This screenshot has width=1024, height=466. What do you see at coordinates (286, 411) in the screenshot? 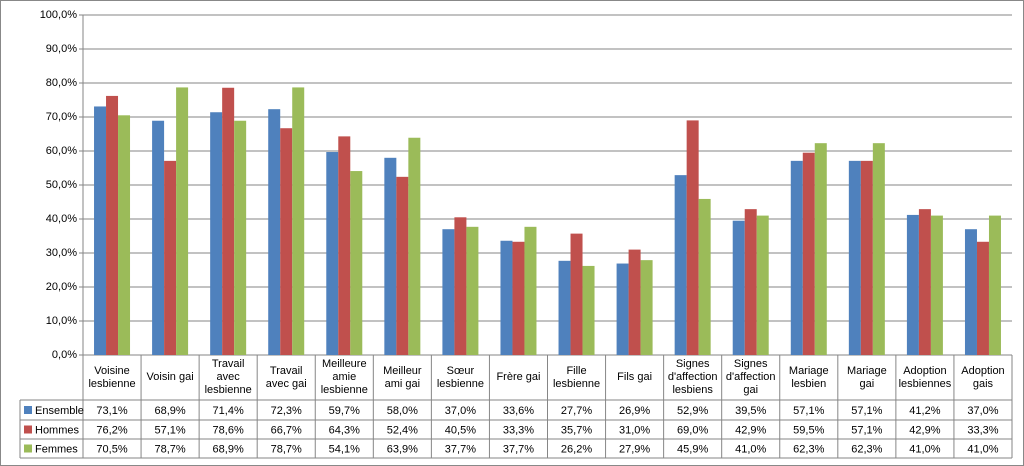
I see `data-label: 72,3%` at bounding box center [286, 411].